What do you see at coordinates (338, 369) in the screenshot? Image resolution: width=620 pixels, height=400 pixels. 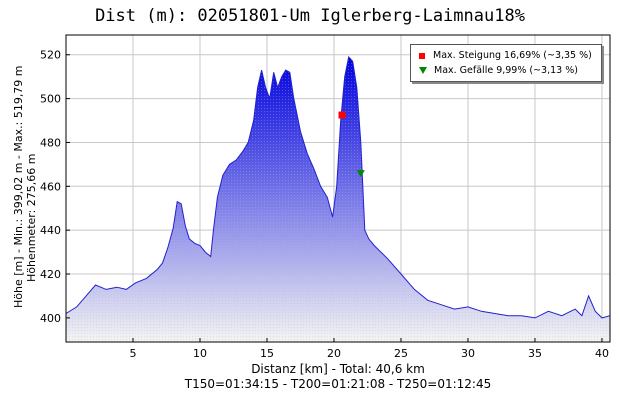 I see `x-axis-label: Distanz [km] - Total: 40,6 km` at bounding box center [338, 369].